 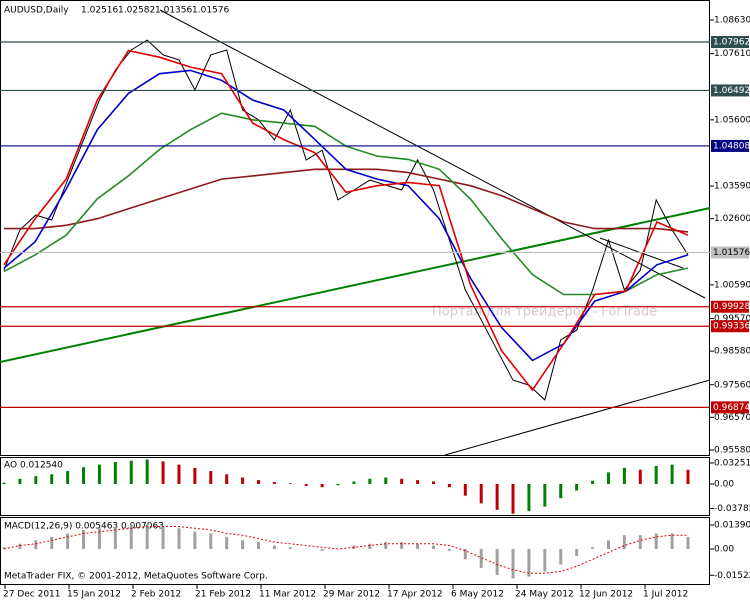 What do you see at coordinates (732, 120) in the screenshot?
I see `y-tick-label: 1.05600` at bounding box center [732, 120].